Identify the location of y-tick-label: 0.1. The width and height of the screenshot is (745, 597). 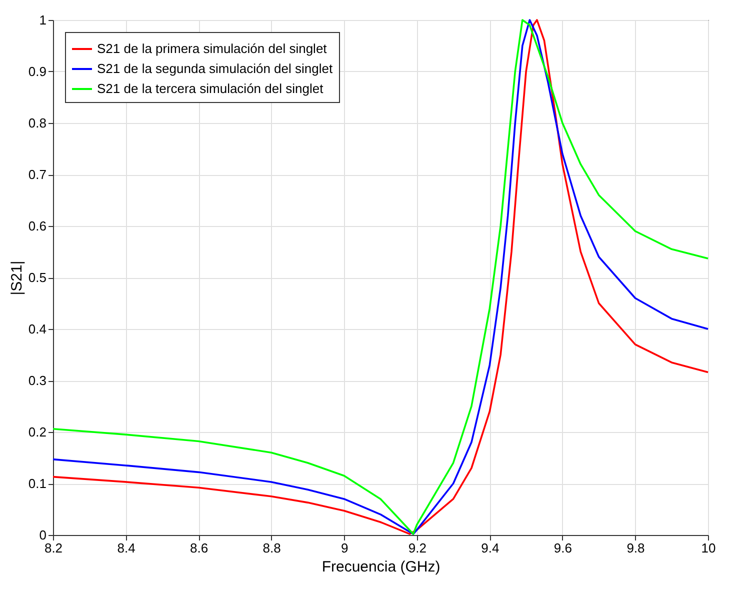
(37, 483).